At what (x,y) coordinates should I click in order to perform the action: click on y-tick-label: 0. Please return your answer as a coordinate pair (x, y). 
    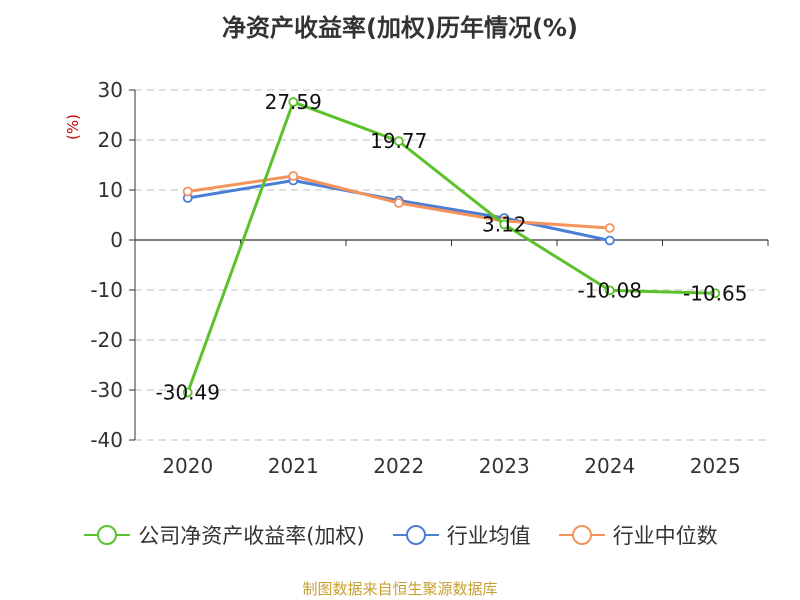
    Looking at the image, I should click on (116, 240).